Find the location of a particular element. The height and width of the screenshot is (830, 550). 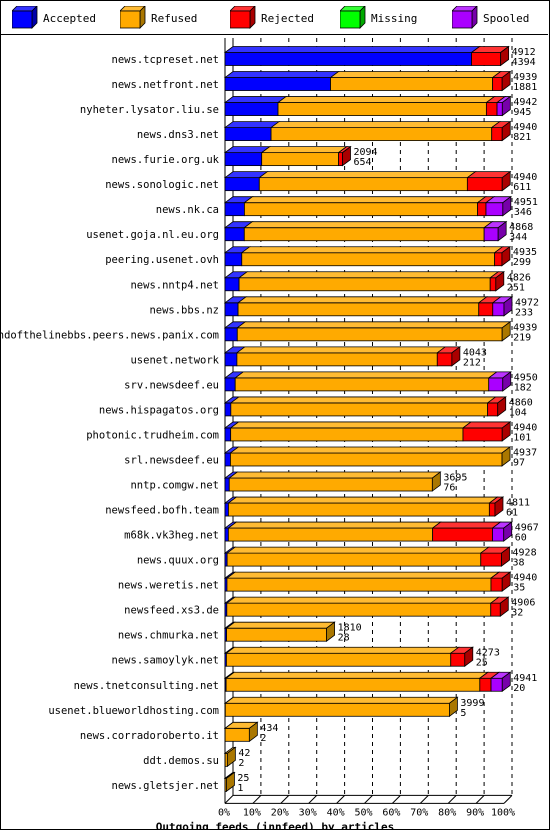

total-value-label: 25 is located at coordinates (243, 778).